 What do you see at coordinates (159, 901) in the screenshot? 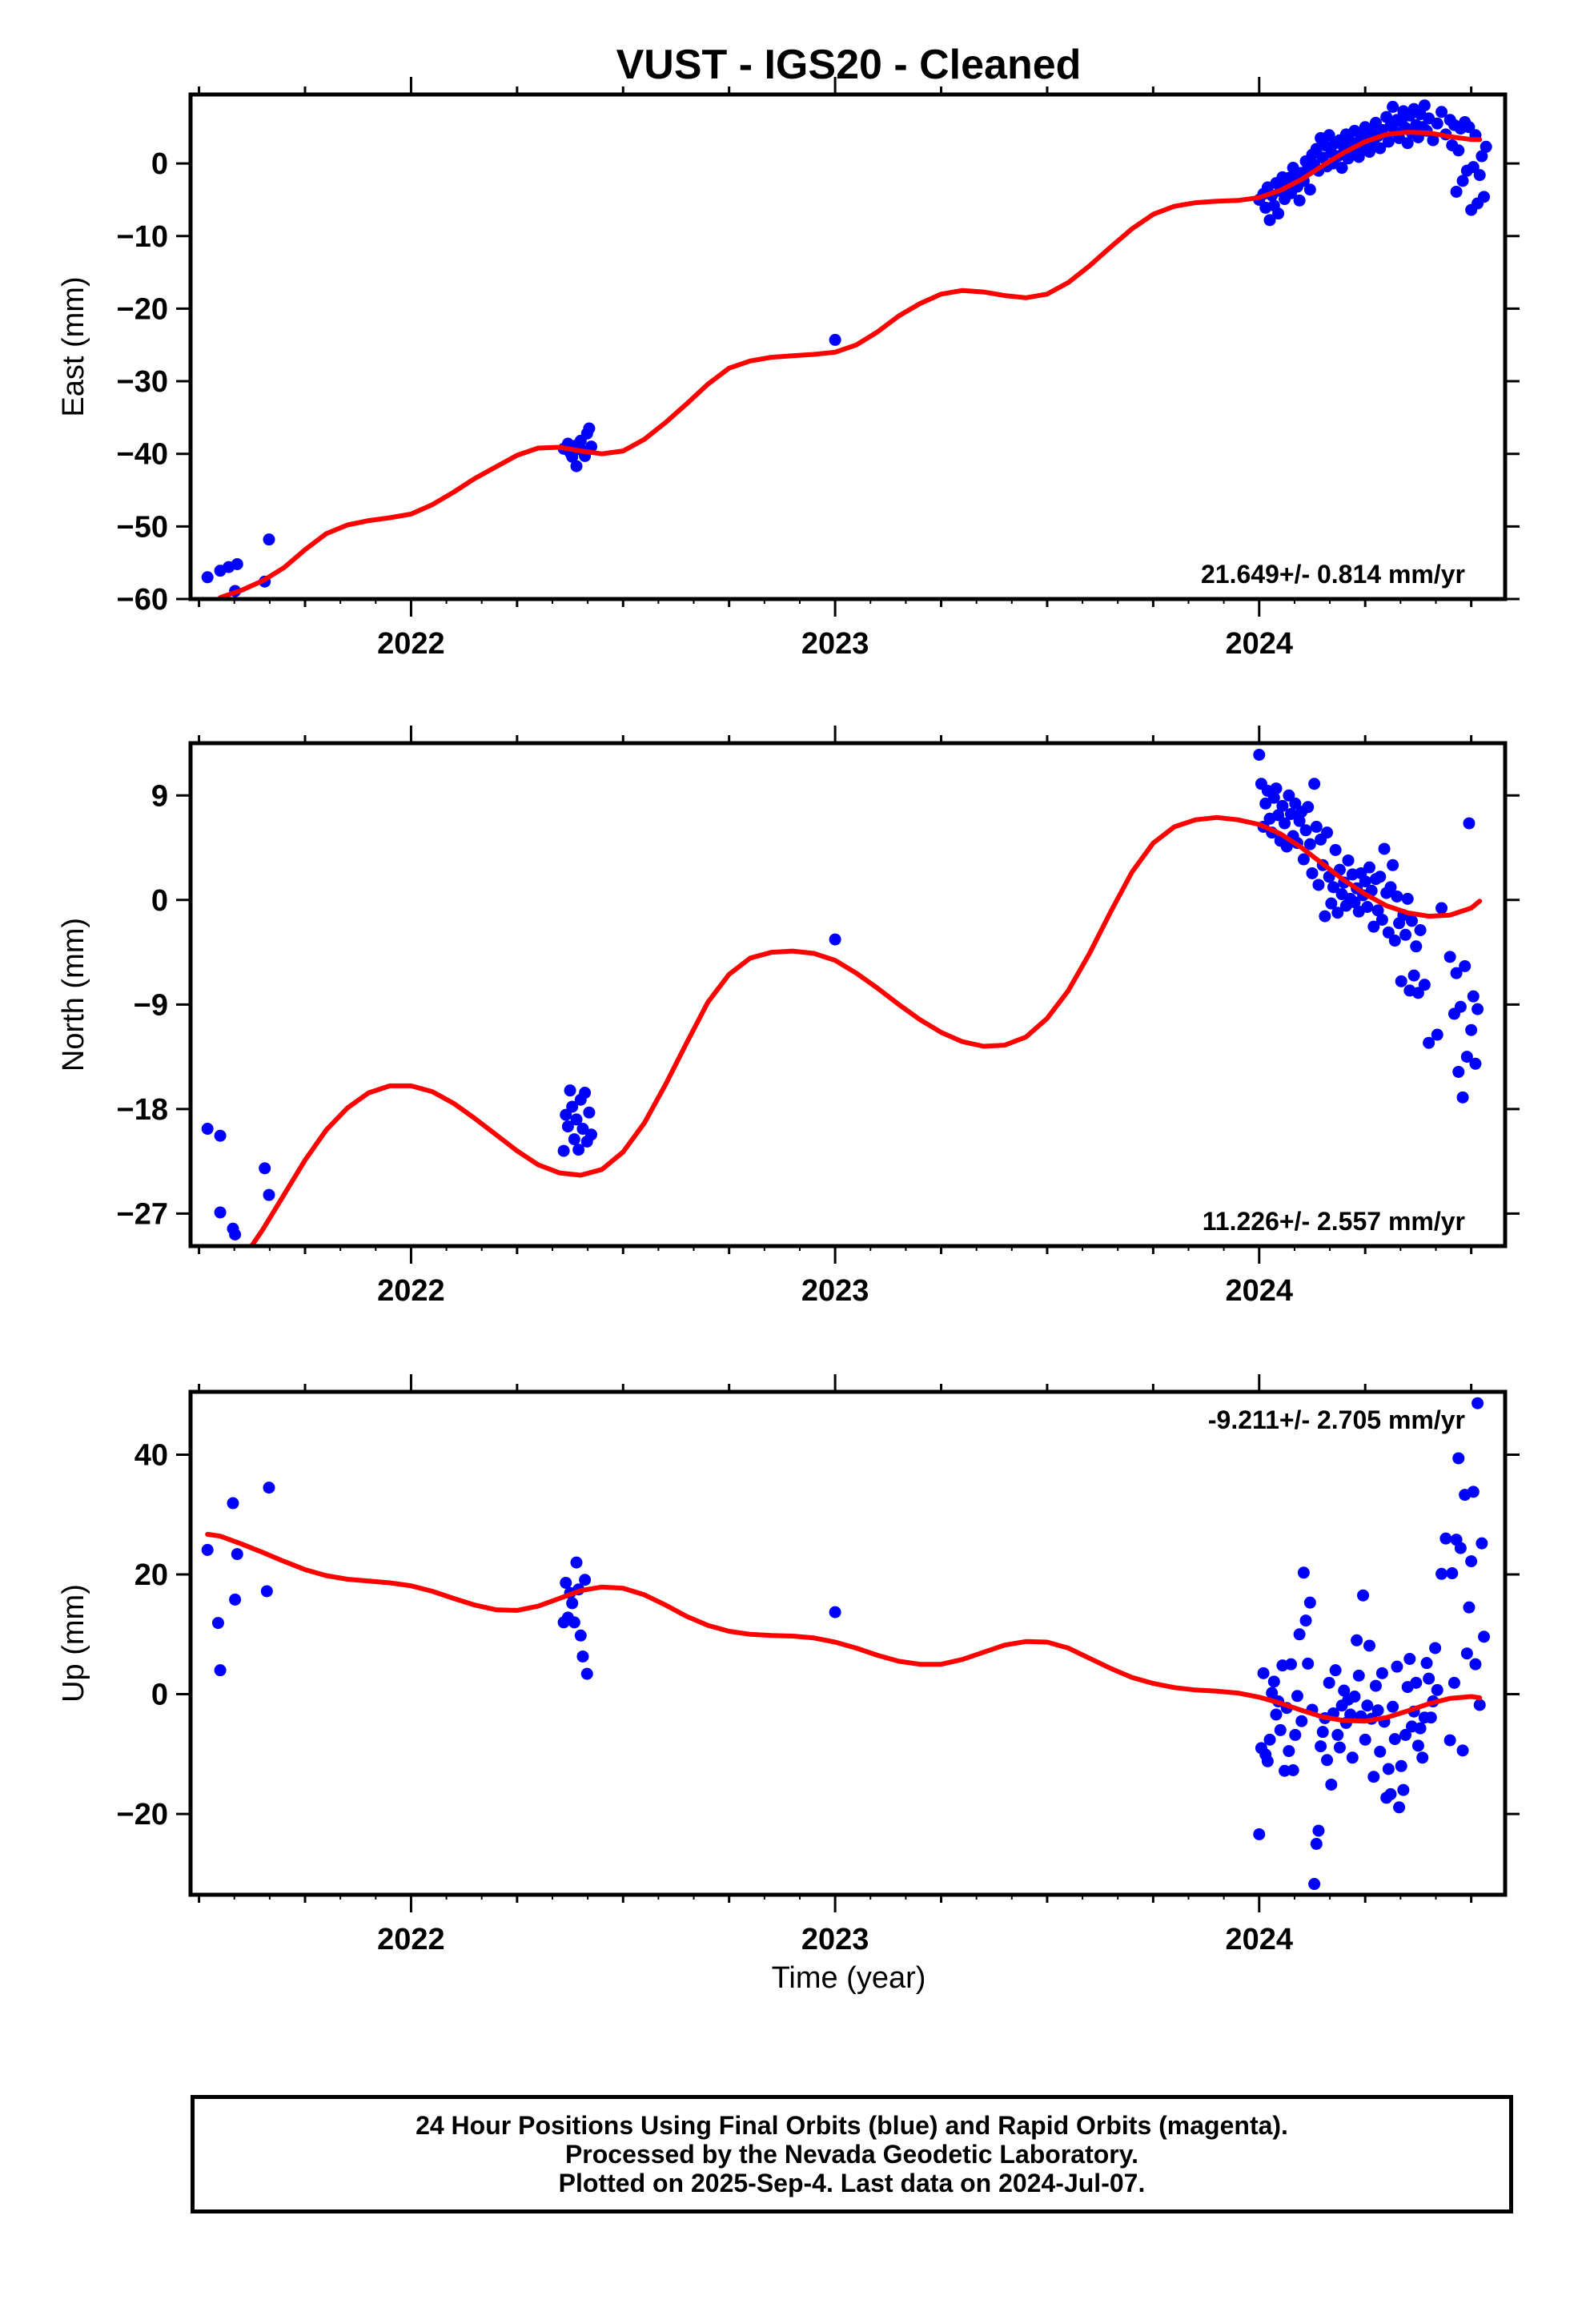
I see `north-y-tick-label: 0` at bounding box center [159, 901].